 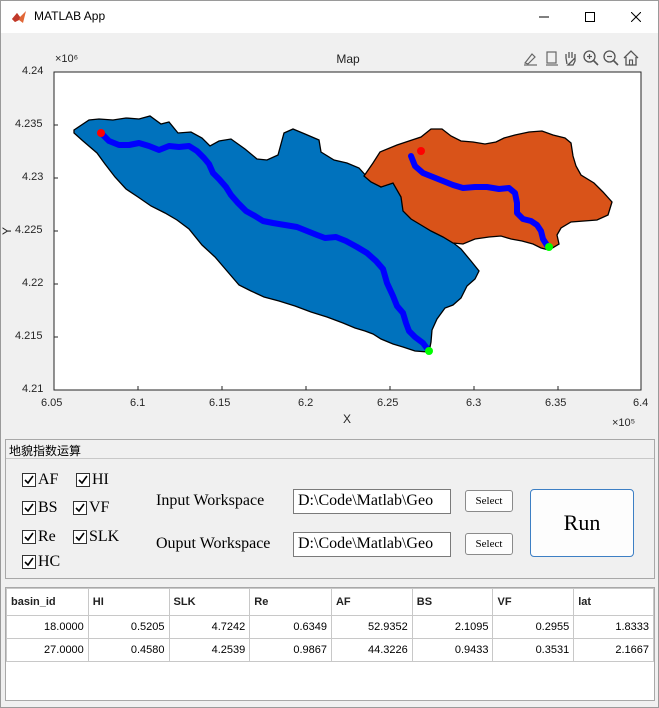 What do you see at coordinates (210, 500) in the screenshot?
I see `input-workspace-label: Input Workspace` at bounding box center [210, 500].